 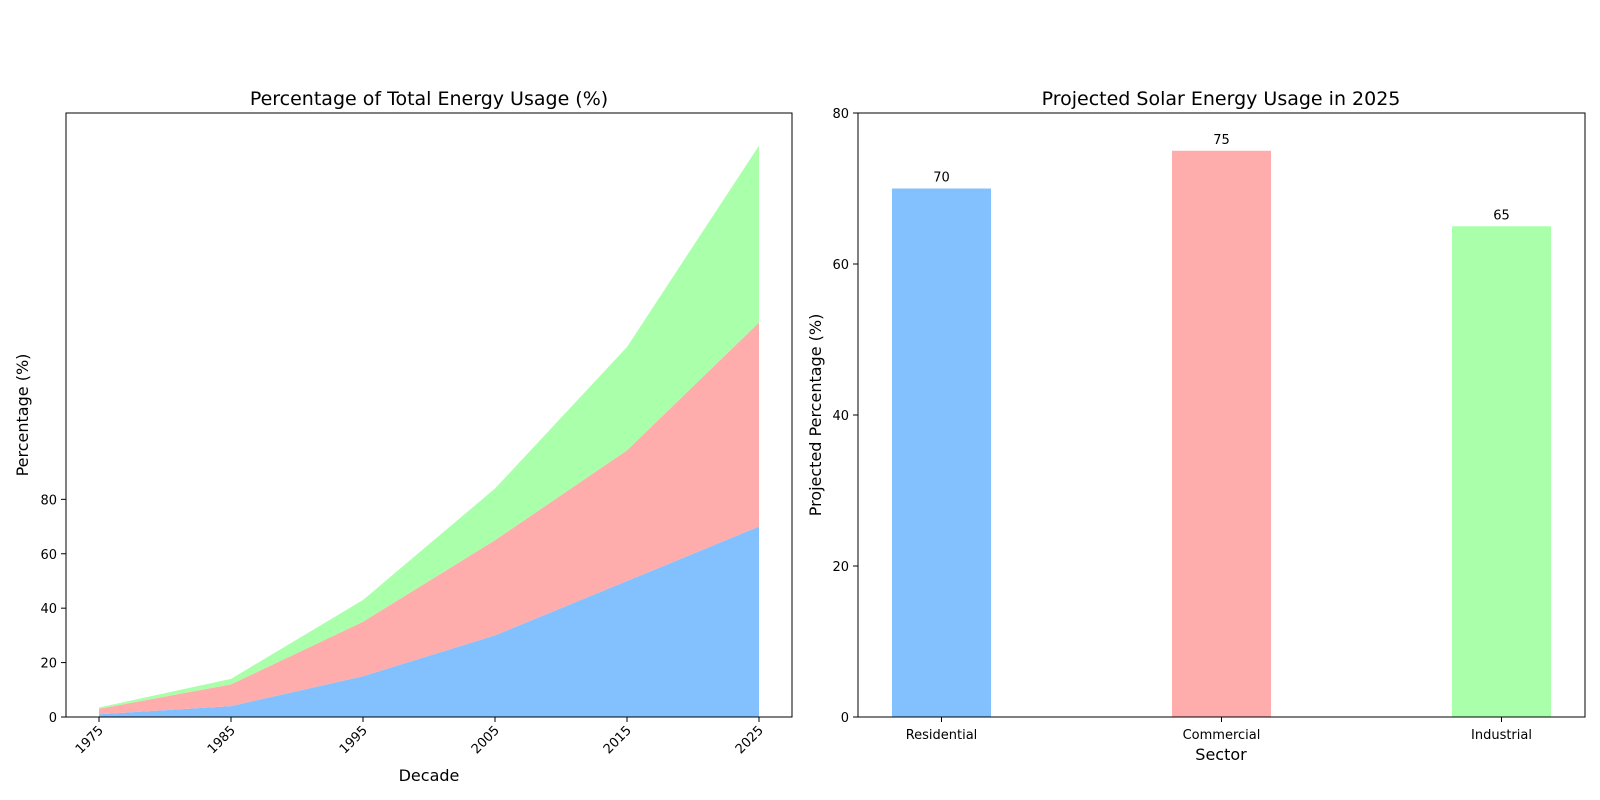 I want to click on area-x-axis-label: Decade, so click(x=429, y=775).